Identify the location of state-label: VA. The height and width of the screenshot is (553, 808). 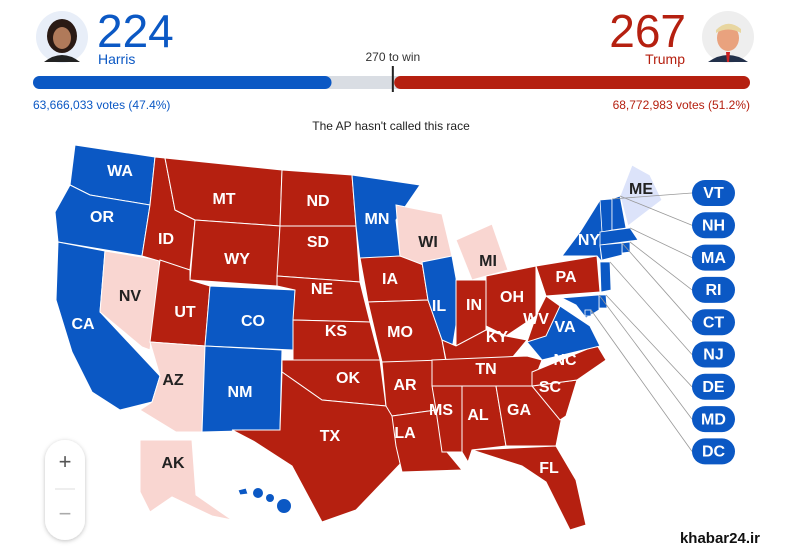
(564, 327).